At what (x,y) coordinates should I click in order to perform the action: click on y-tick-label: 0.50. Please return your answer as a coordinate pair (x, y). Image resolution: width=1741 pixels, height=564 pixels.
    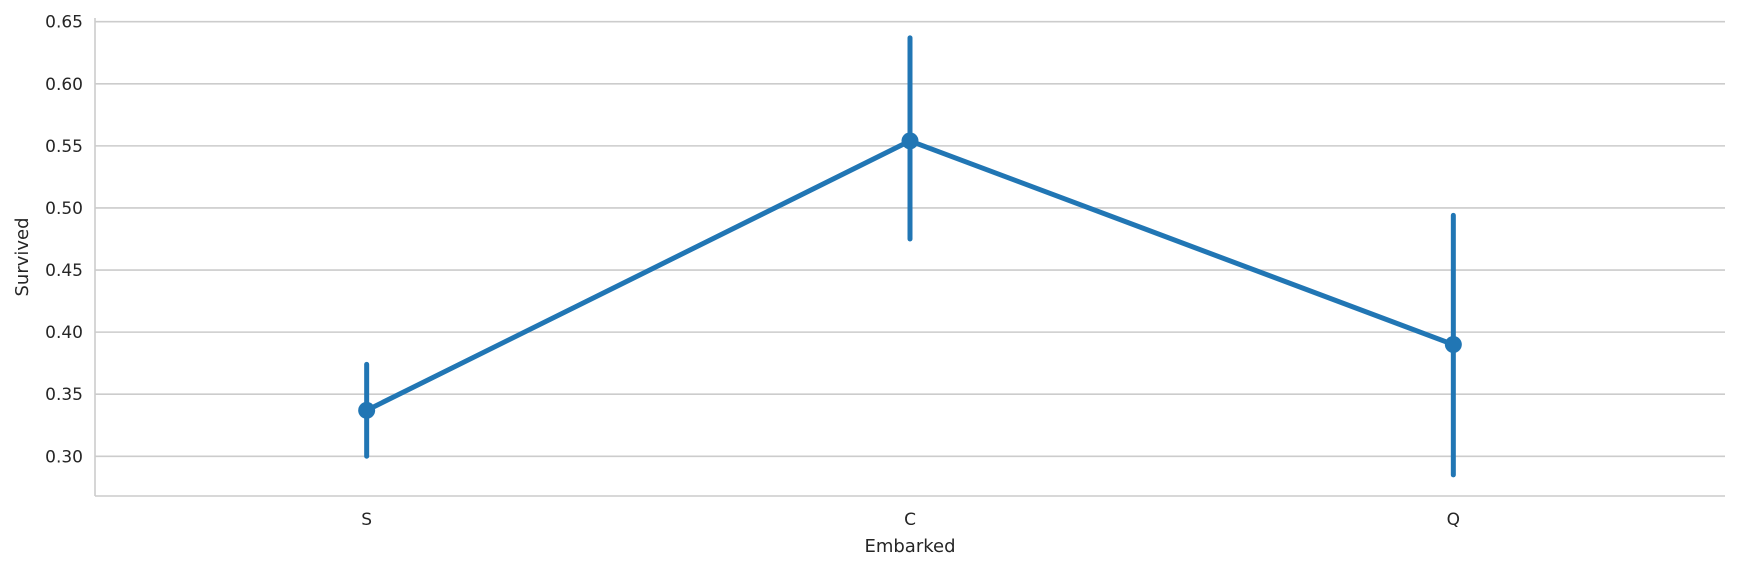
    Looking at the image, I should click on (64, 209).